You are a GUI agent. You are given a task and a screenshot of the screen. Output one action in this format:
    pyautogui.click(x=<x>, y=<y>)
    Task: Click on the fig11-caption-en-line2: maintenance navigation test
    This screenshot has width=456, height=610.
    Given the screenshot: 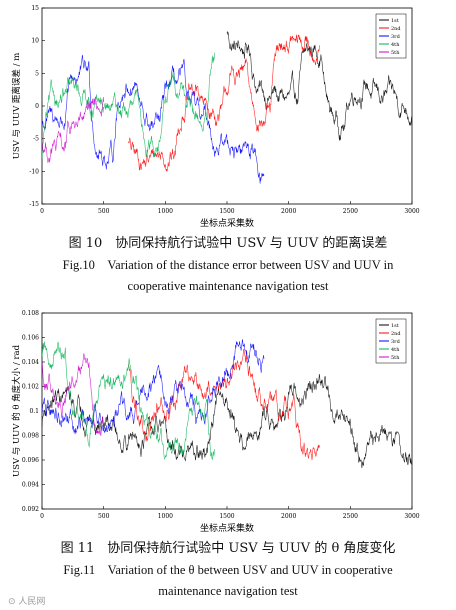 What is the action you would take?
    pyautogui.click(x=228, y=591)
    